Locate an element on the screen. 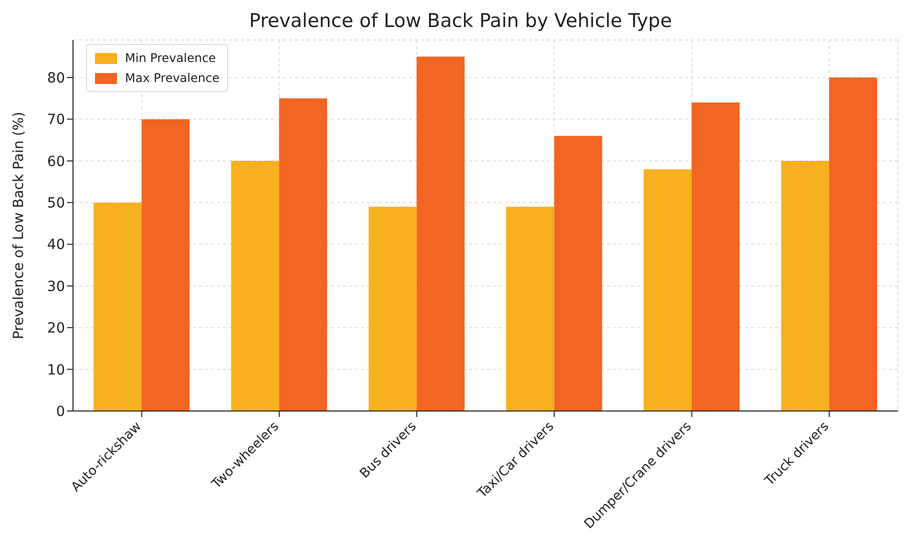 The width and height of the screenshot is (921, 541). legend-label: Min Prevalence is located at coordinates (170, 58).